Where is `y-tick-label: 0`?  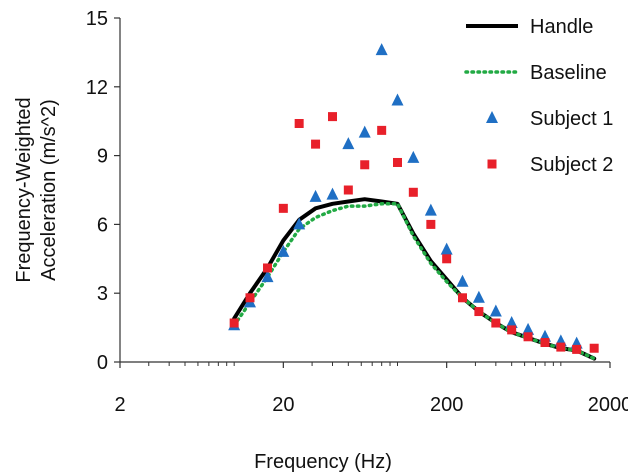
y-tick-label: 0 is located at coordinates (102, 363).